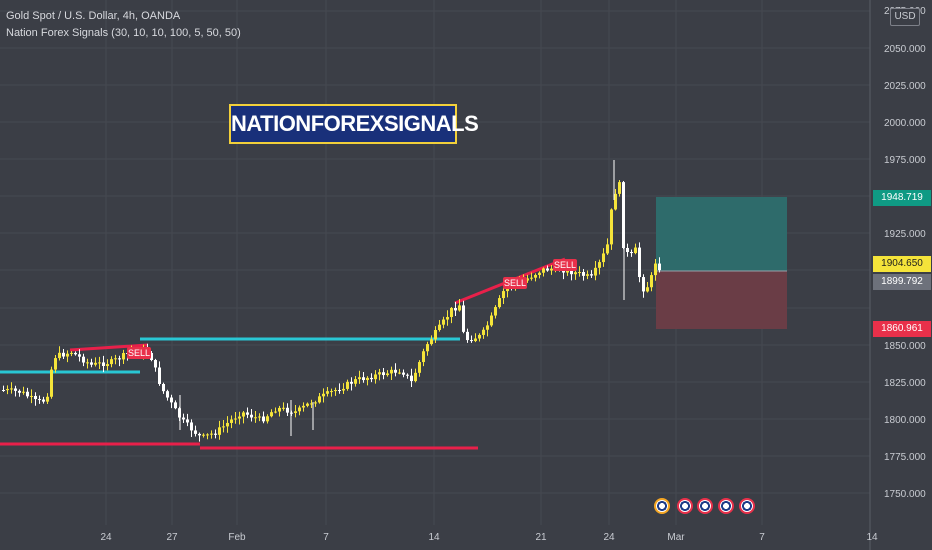  Describe the element at coordinates (905, 17) in the screenshot. I see `currency-button: USD` at that location.